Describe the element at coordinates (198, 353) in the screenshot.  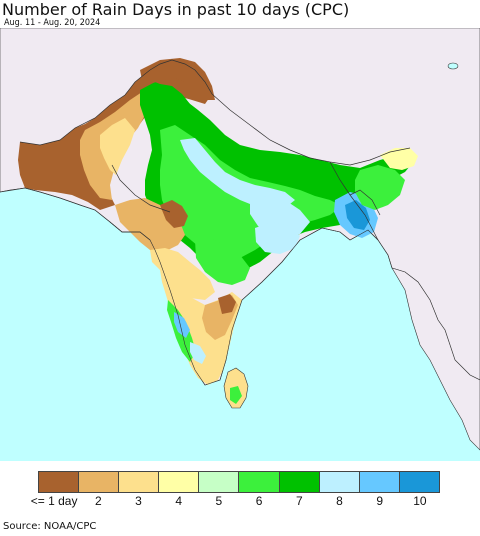
I see `region-southwest-cyan` at that location.